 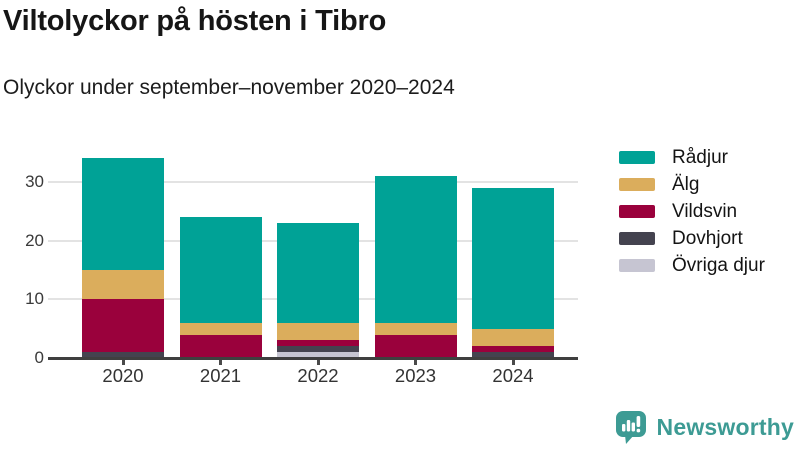 What do you see at coordinates (123, 284) in the screenshot?
I see `bar-segment-2020-Älg` at bounding box center [123, 284].